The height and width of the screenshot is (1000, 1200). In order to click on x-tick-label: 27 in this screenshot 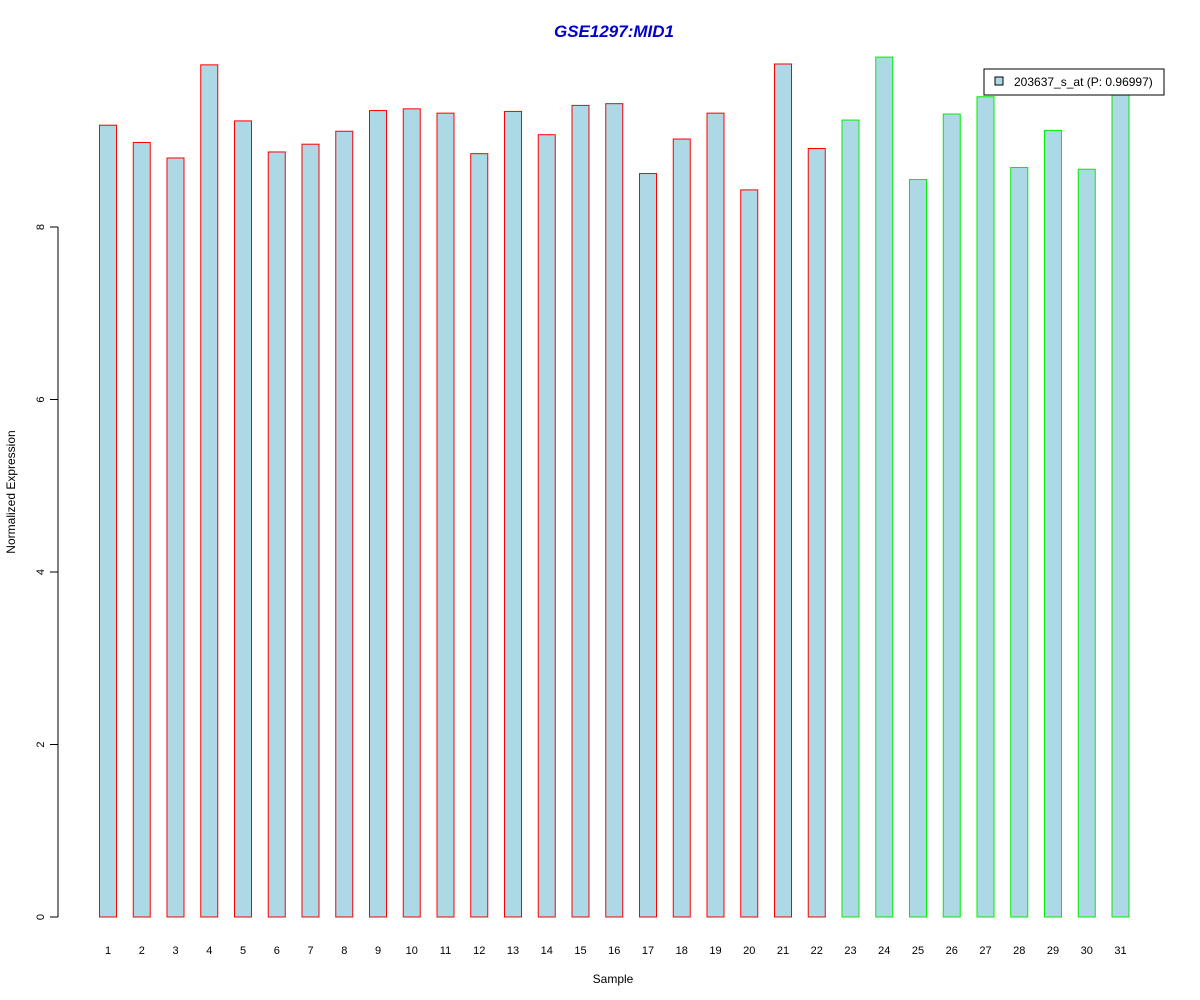, I will do `click(985, 951)`.